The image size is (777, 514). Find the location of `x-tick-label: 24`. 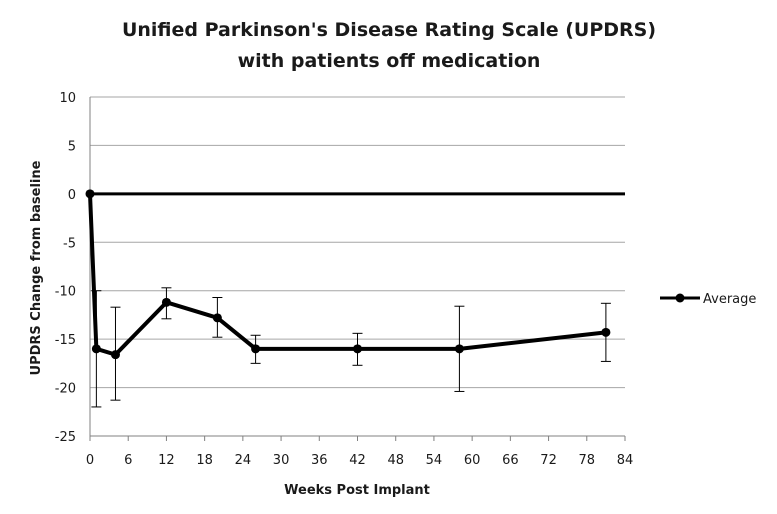

x-tick-label: 24 is located at coordinates (243, 460).